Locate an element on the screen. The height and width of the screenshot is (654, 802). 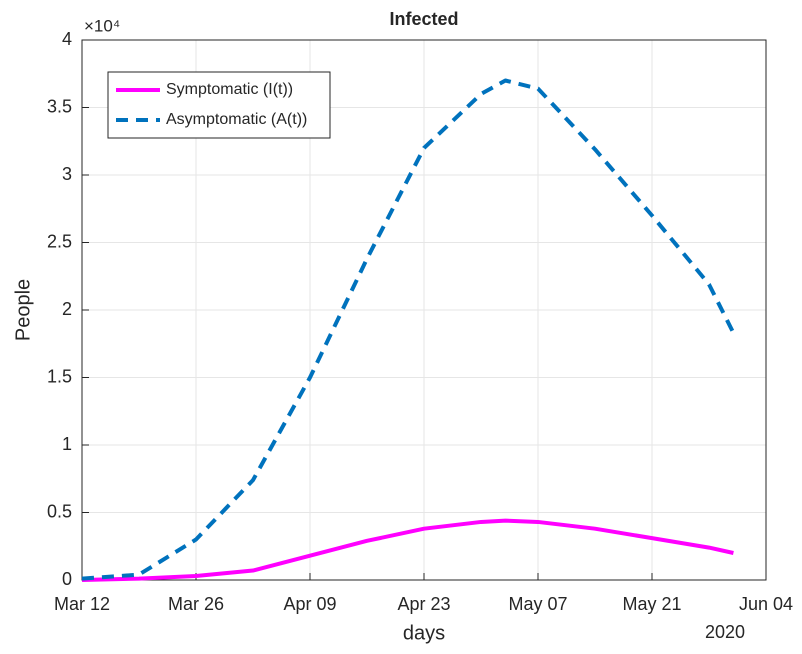
y-tick-label: 2 is located at coordinates (67, 309).